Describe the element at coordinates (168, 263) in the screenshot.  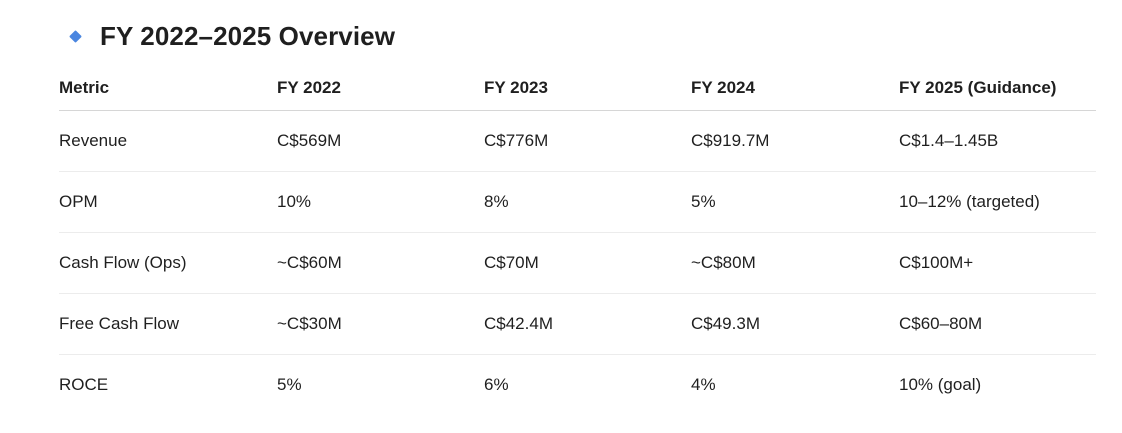
I see `cell-metric: Cash Flow (Ops)` at that location.